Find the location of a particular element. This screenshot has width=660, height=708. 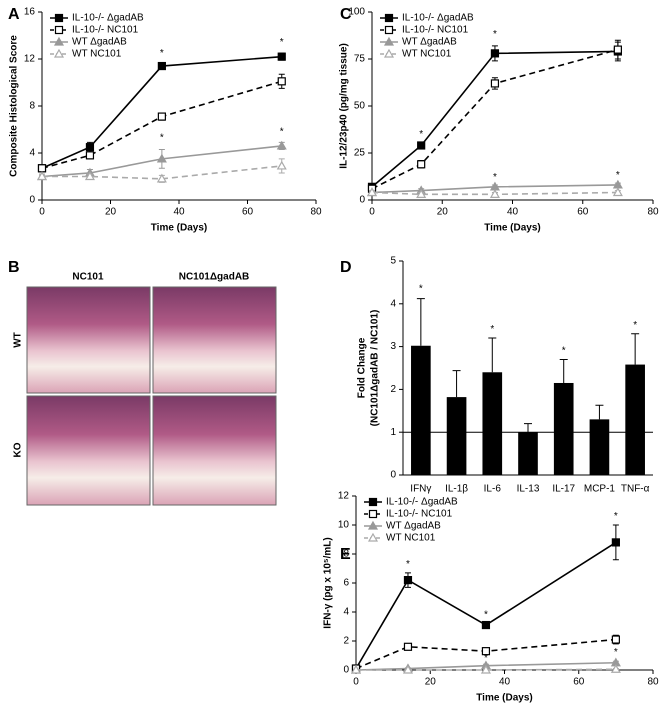

y-axis-label: Composite Histological Score is located at coordinates (14, 106).